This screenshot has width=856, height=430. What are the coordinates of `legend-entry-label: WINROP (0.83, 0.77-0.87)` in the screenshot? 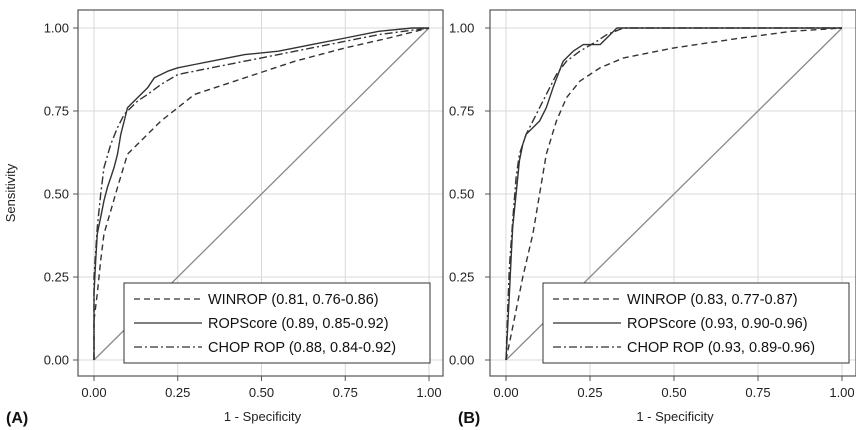 It's located at (712, 300).